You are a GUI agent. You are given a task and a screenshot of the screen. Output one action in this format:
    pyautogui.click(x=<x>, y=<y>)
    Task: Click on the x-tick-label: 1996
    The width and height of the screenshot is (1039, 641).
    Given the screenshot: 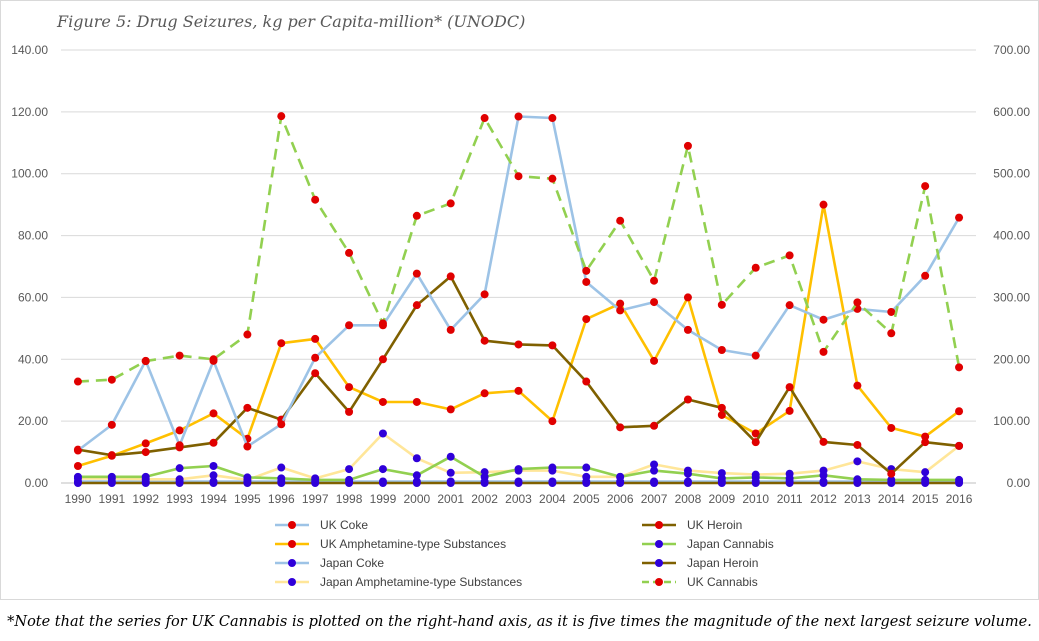 What is the action you would take?
    pyautogui.click(x=281, y=499)
    